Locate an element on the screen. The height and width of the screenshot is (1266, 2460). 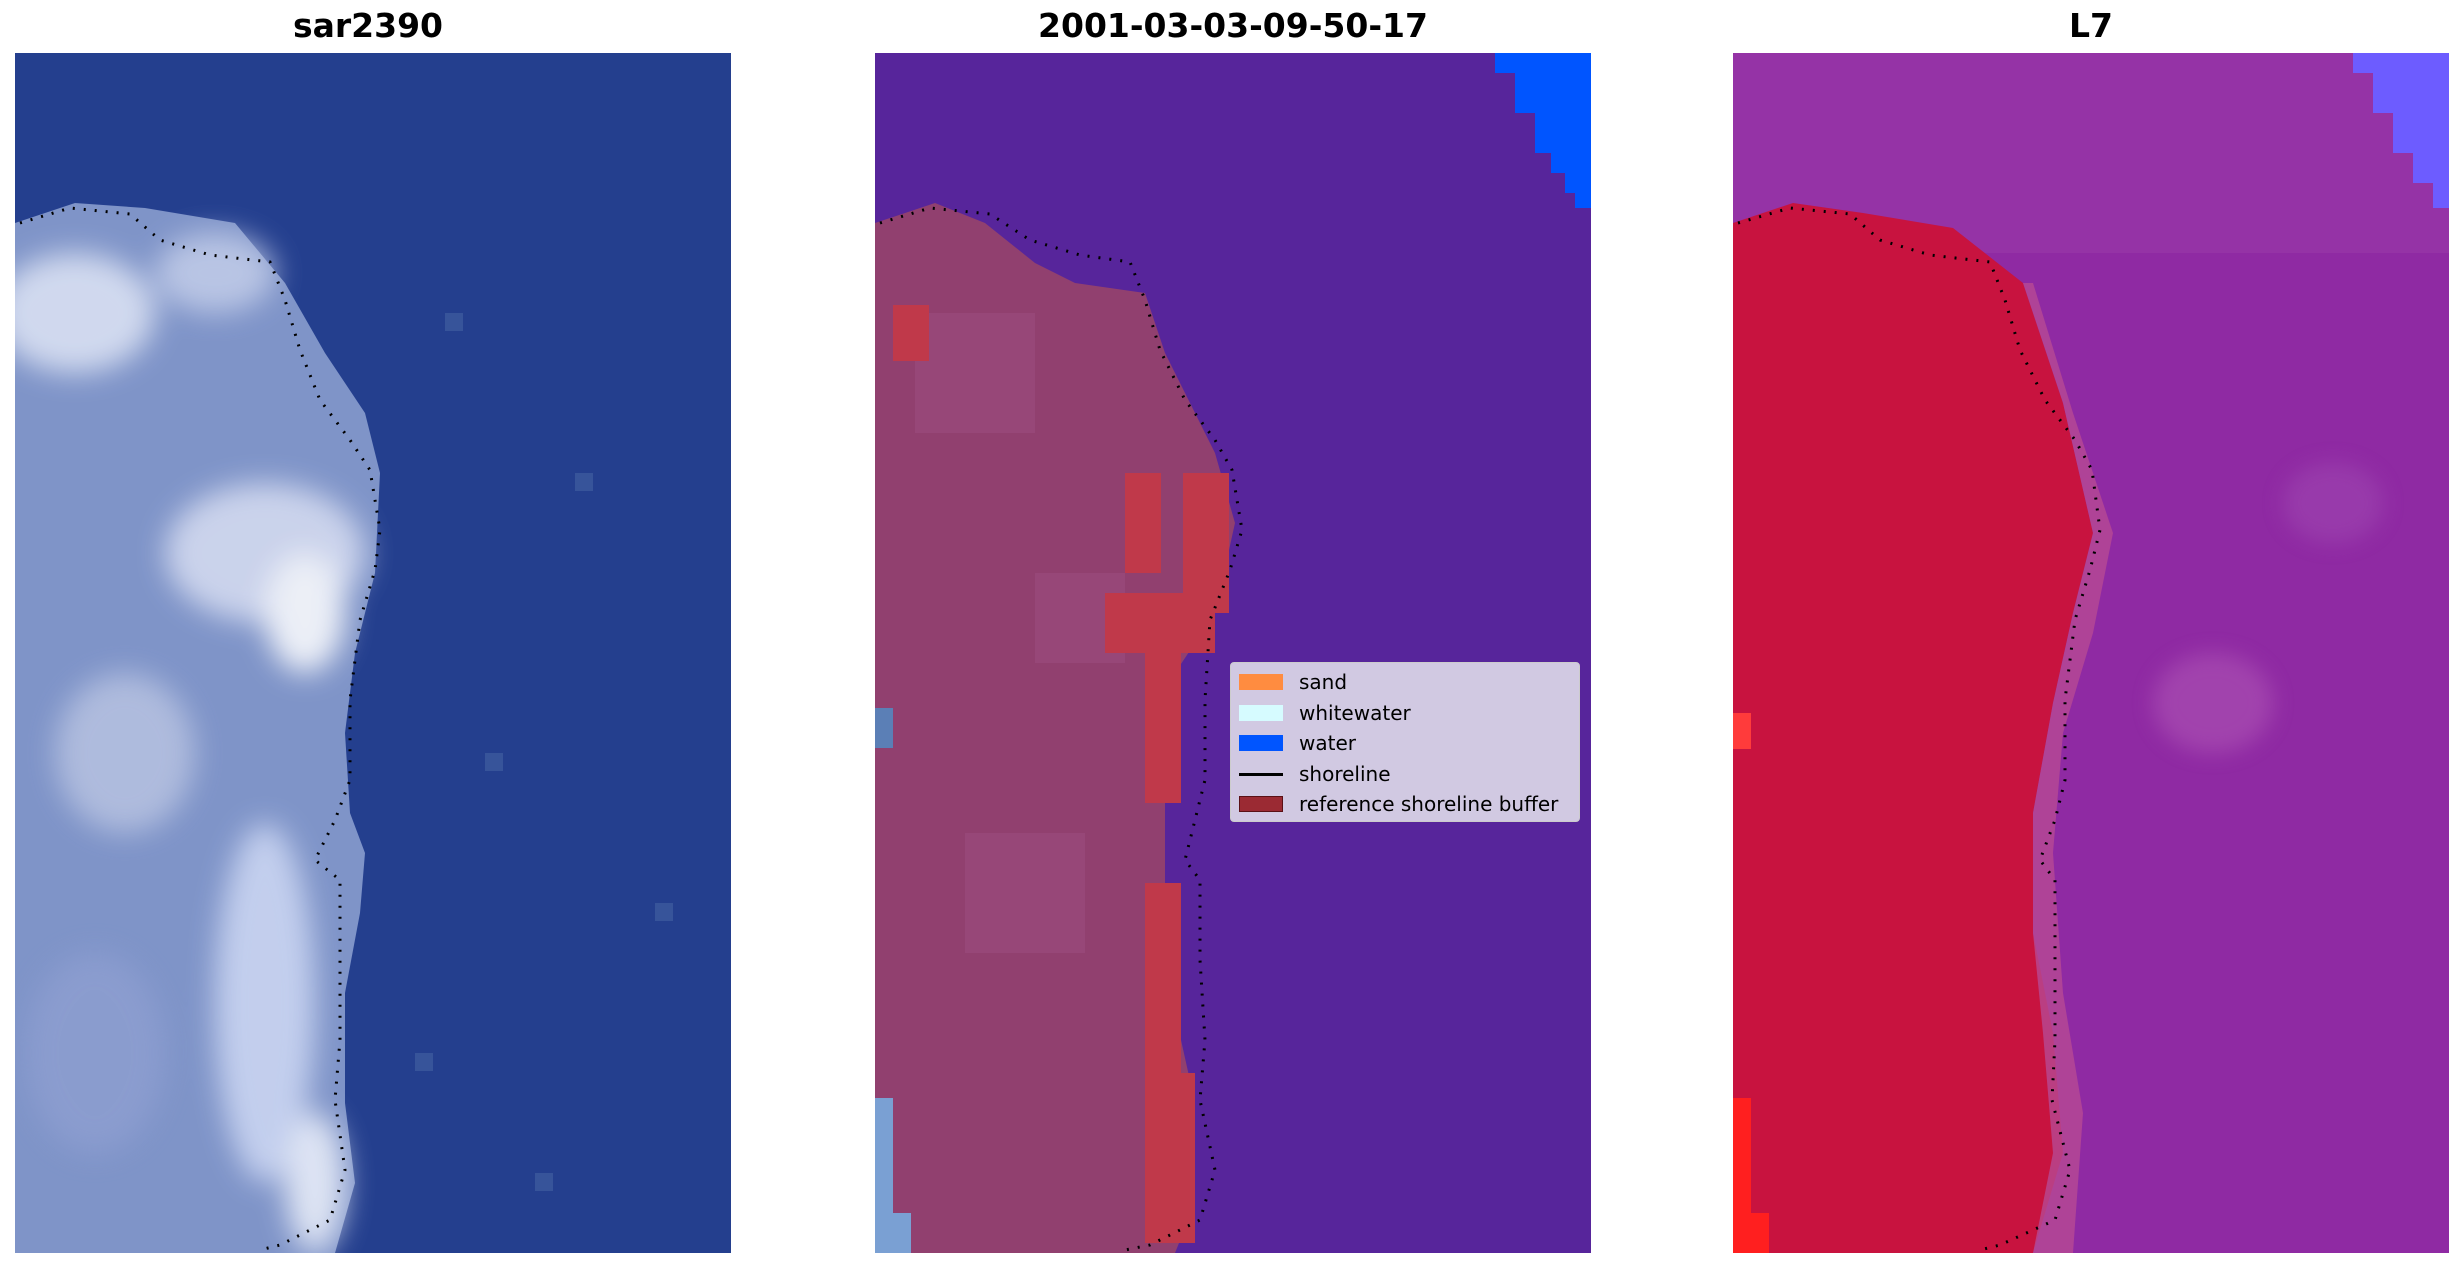
sand-swatch is located at coordinates (1261, 682).